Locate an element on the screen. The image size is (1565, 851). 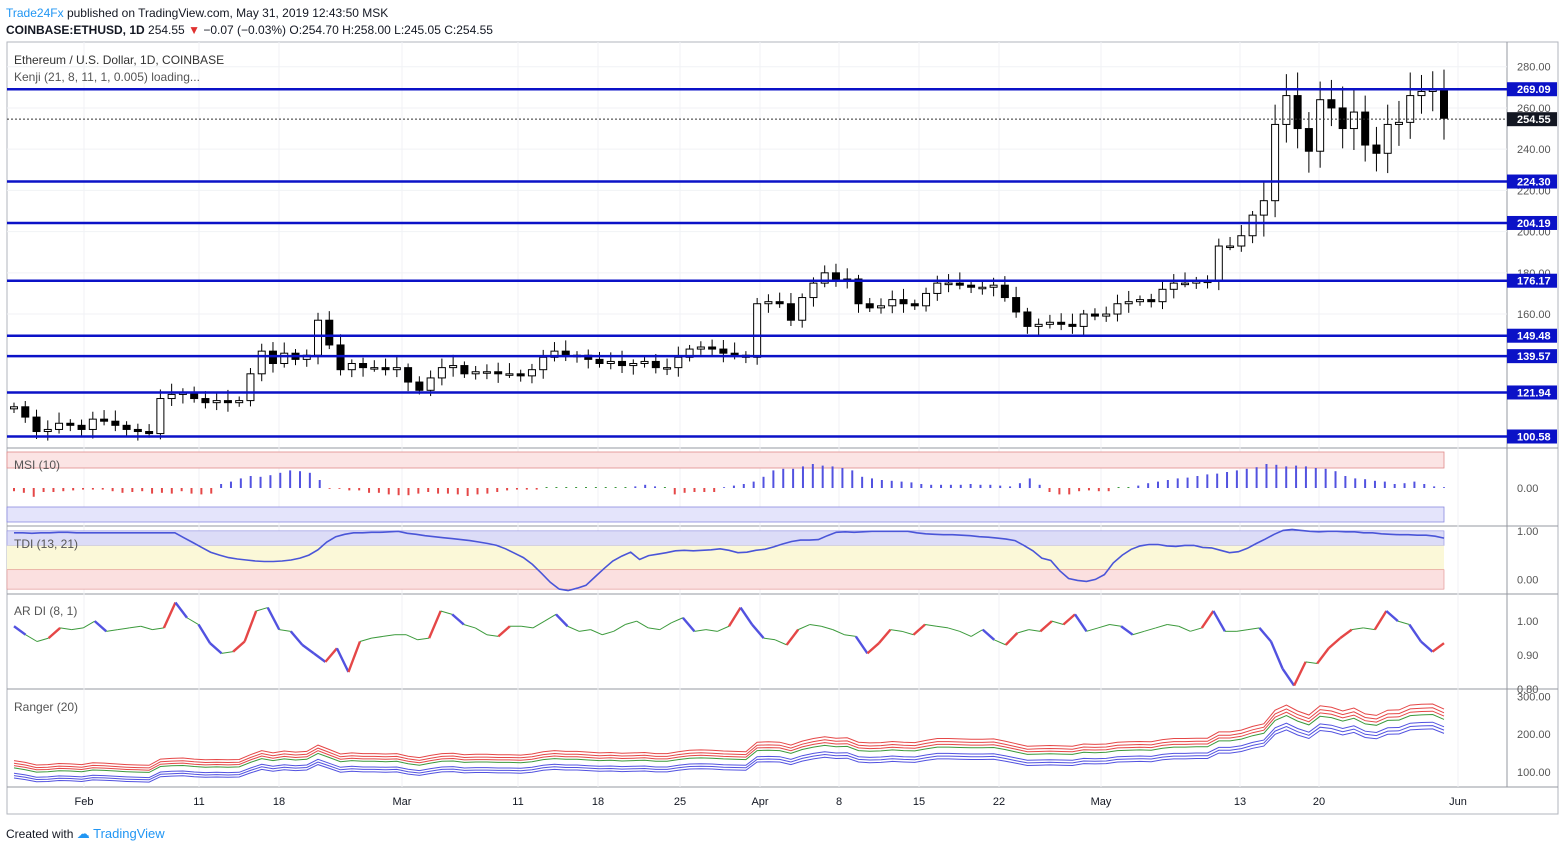
author-link: Trade24Fx is located at coordinates (35, 13).